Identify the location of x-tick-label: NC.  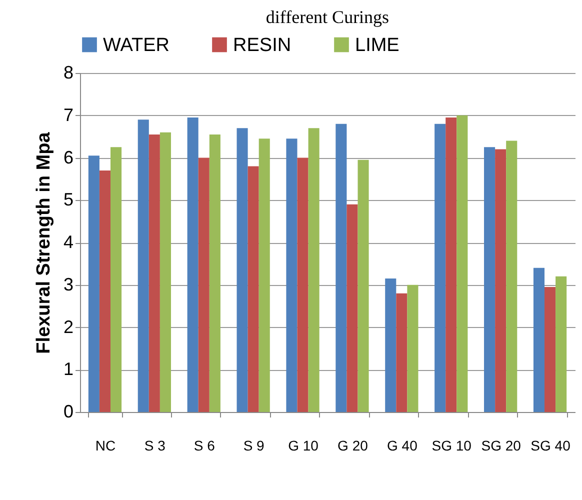
(105, 446).